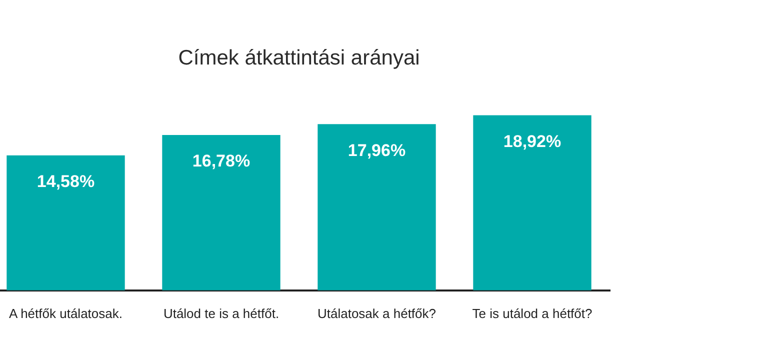 This screenshot has width=760, height=348. Describe the element at coordinates (377, 150) in the screenshot. I see `data-label: 17,96%` at that location.